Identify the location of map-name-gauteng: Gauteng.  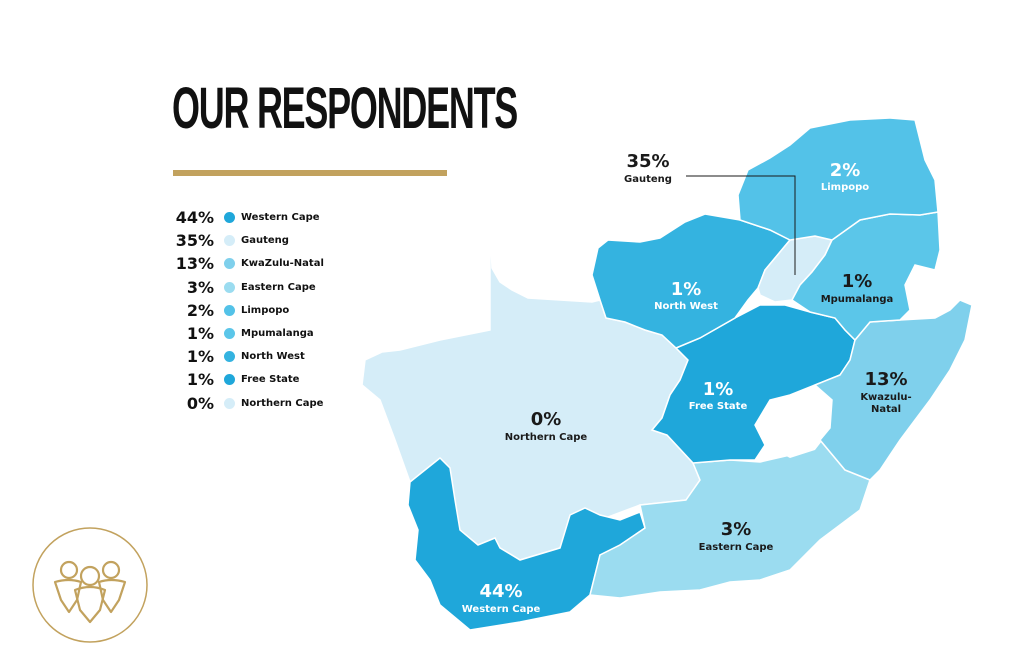
(648, 179).